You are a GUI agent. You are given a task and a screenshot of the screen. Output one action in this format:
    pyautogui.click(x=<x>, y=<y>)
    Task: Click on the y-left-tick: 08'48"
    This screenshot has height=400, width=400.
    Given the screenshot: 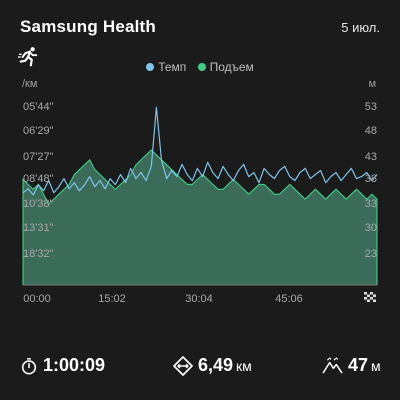 What is the action you would take?
    pyautogui.click(x=38, y=179)
    